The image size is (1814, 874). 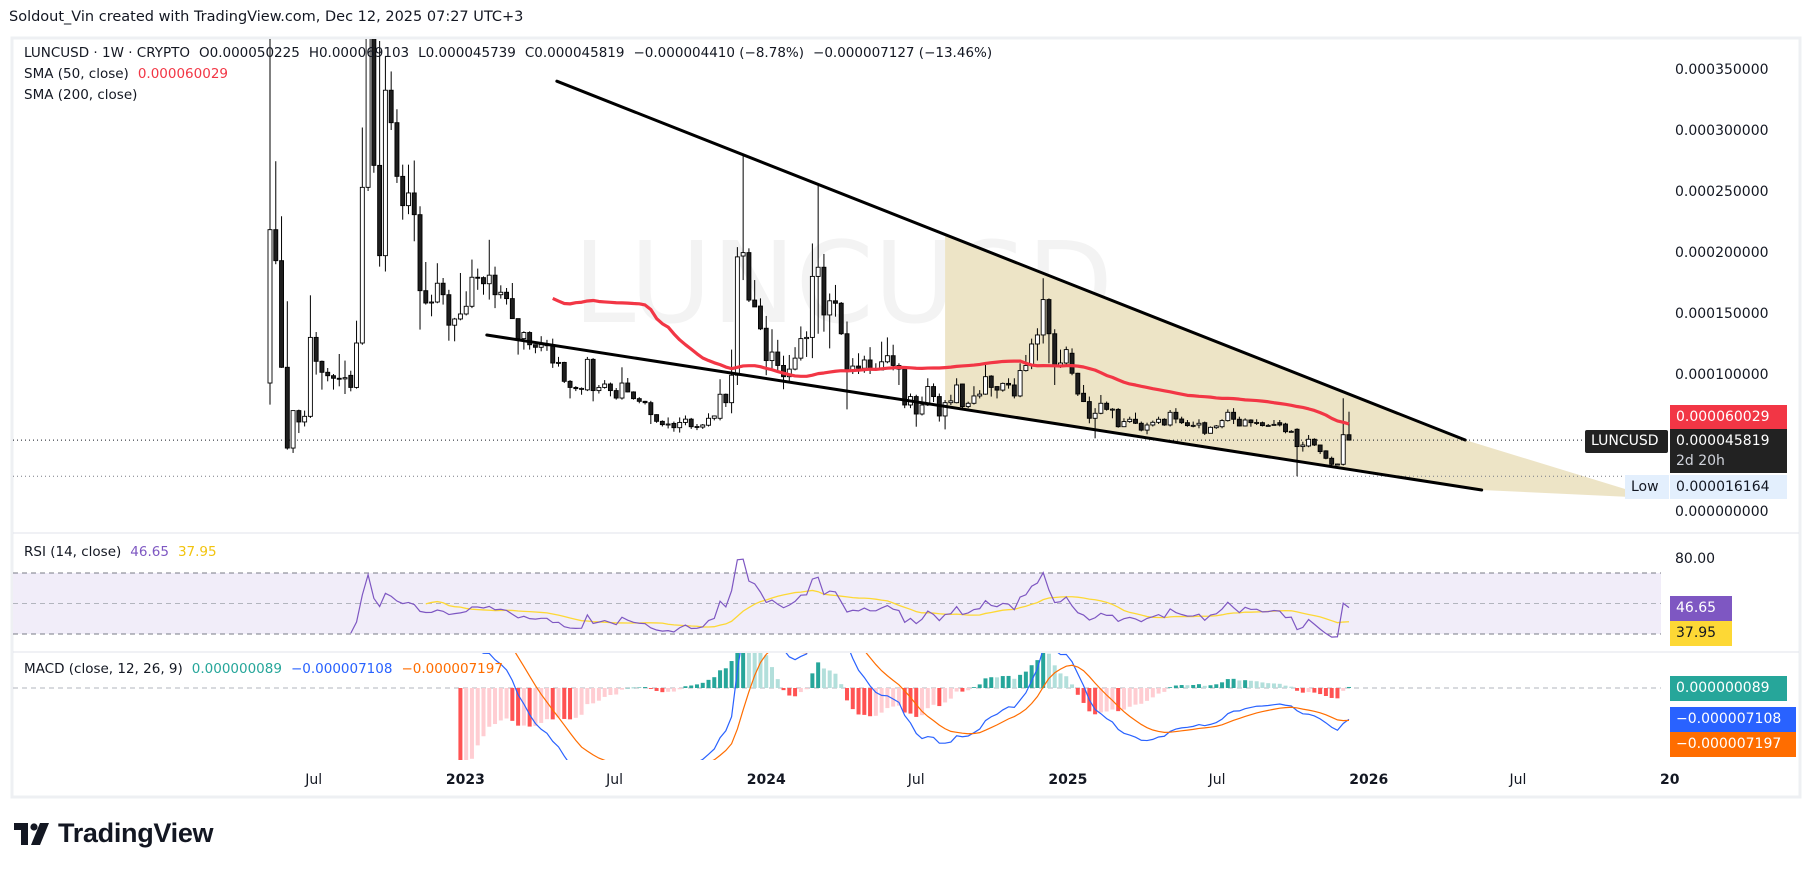 I want to click on tradingview-logo: TradingView, so click(x=114, y=833).